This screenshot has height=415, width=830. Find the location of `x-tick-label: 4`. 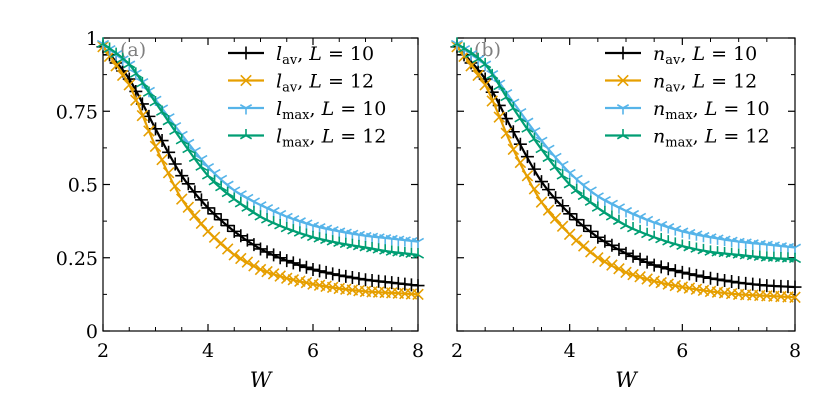

x-tick-label: 4 is located at coordinates (208, 351).